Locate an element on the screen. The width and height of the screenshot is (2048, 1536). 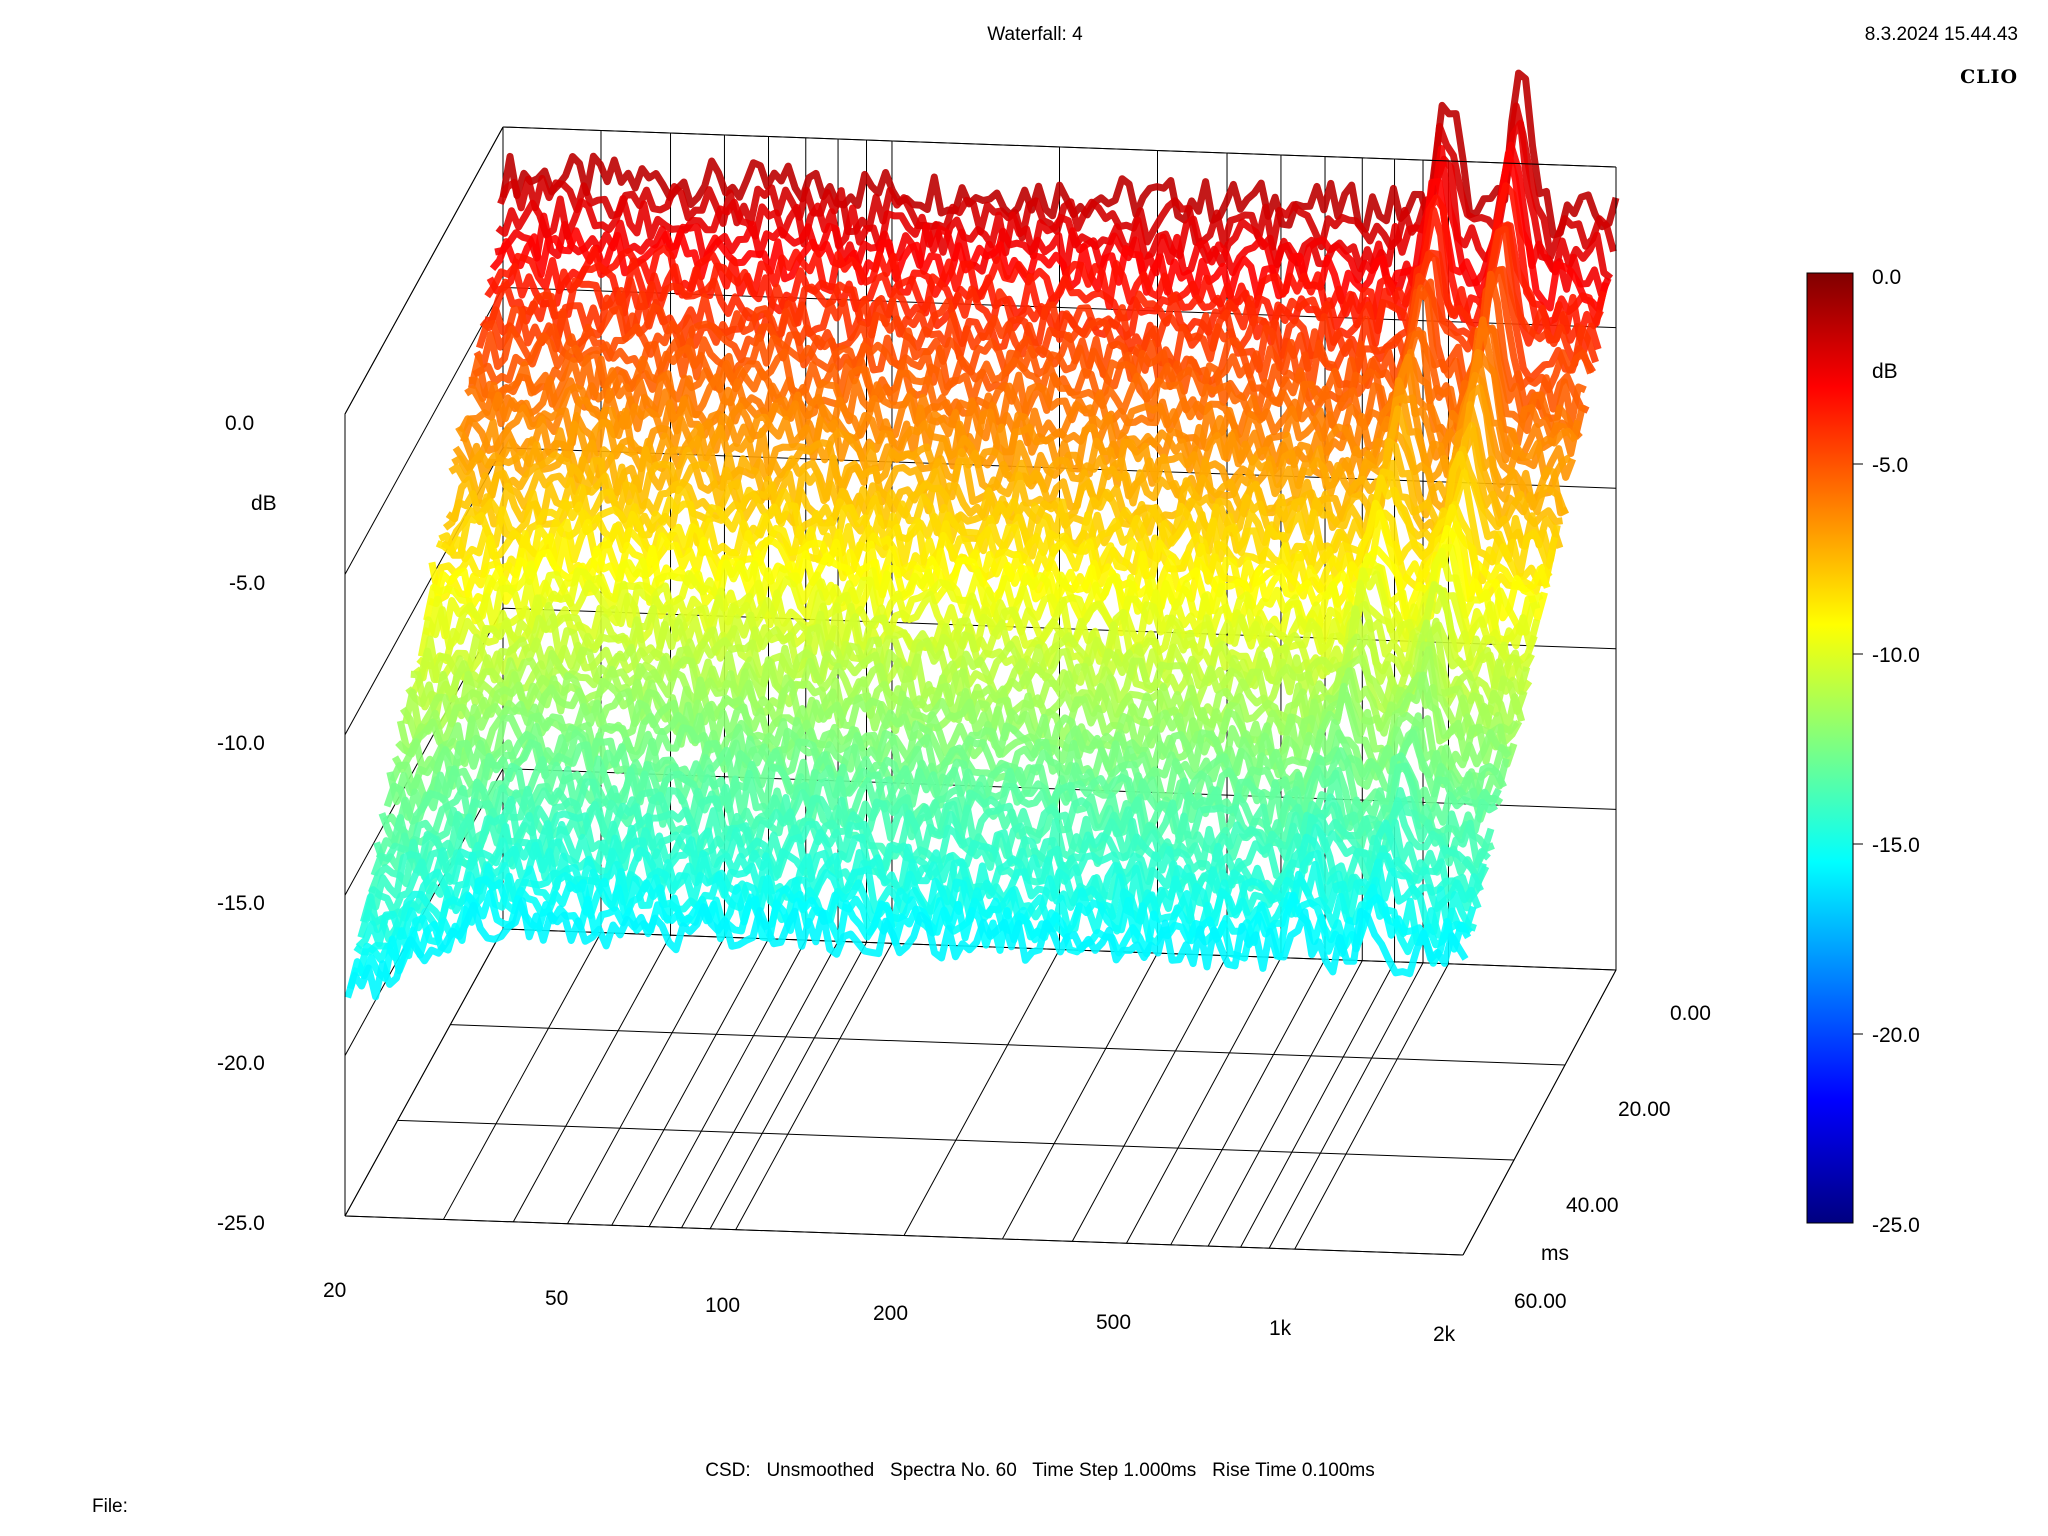
color-tick: 0.0 is located at coordinates (1886, 277).